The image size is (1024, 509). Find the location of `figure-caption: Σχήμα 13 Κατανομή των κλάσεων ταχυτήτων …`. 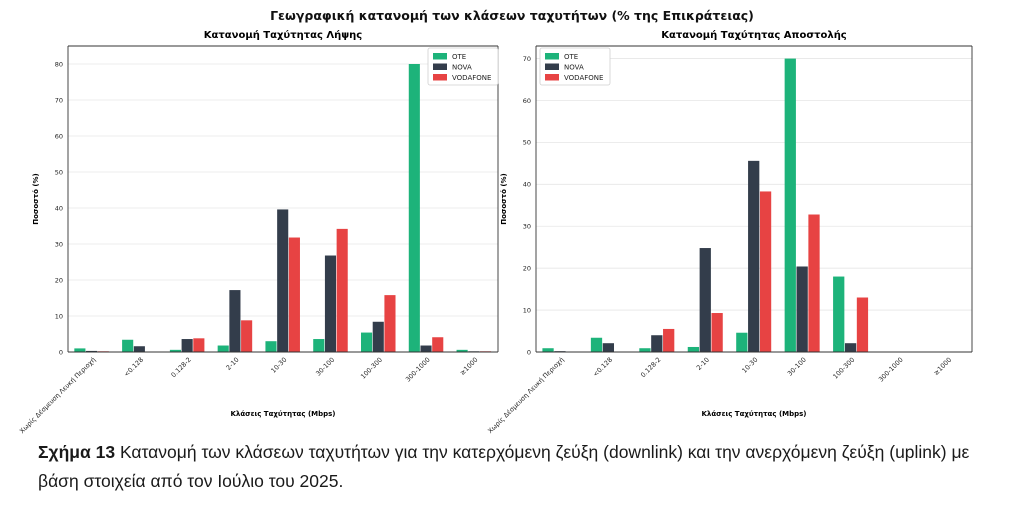

figure-caption: Σχήμα 13 Κατανομή των κλάσεων ταχυτήτων … is located at coordinates (518, 467).